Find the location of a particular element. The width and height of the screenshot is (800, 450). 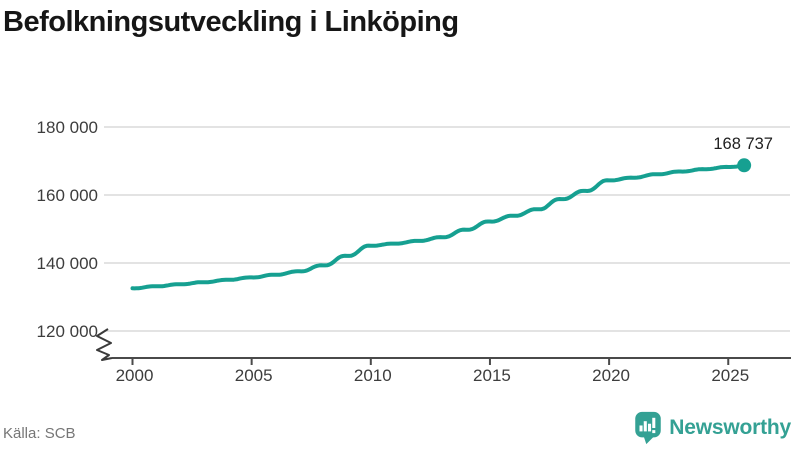

x-axis-tick-label: 2020 is located at coordinates (611, 375).